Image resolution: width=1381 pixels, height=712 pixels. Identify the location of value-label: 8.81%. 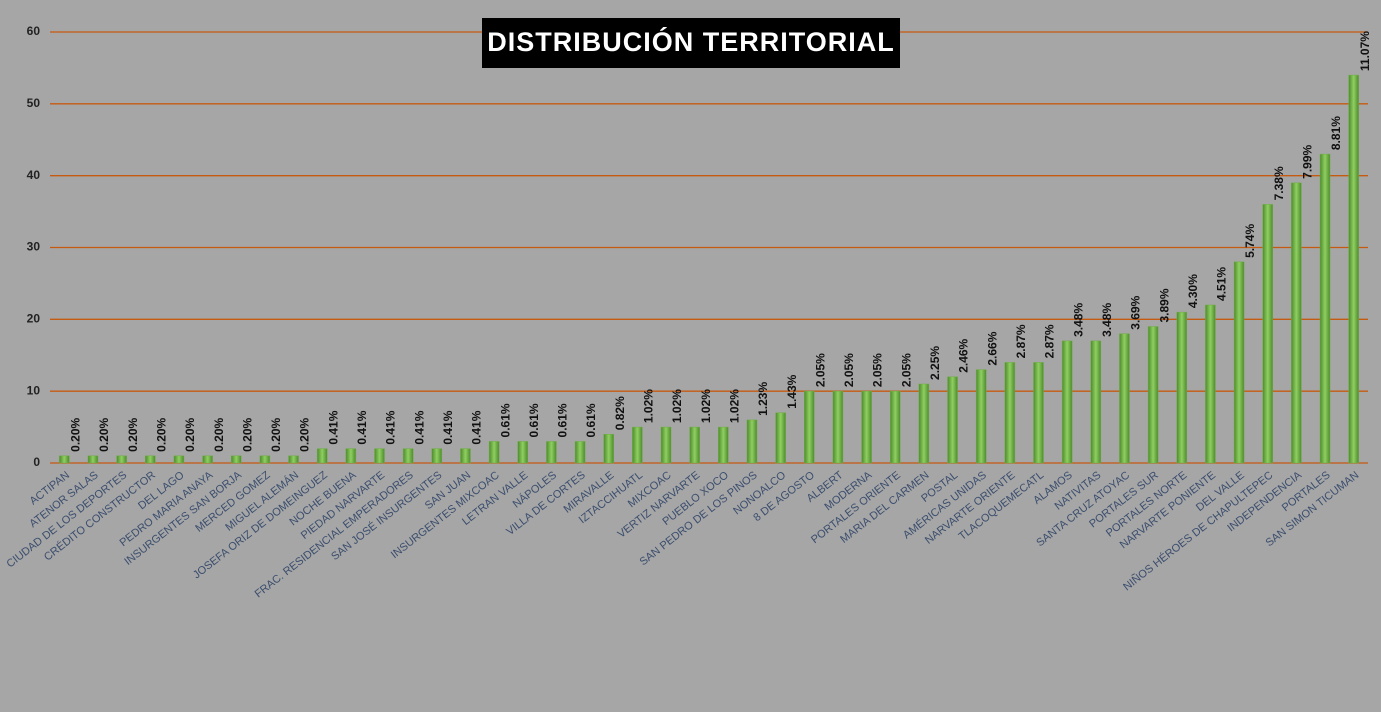
(1336, 133).